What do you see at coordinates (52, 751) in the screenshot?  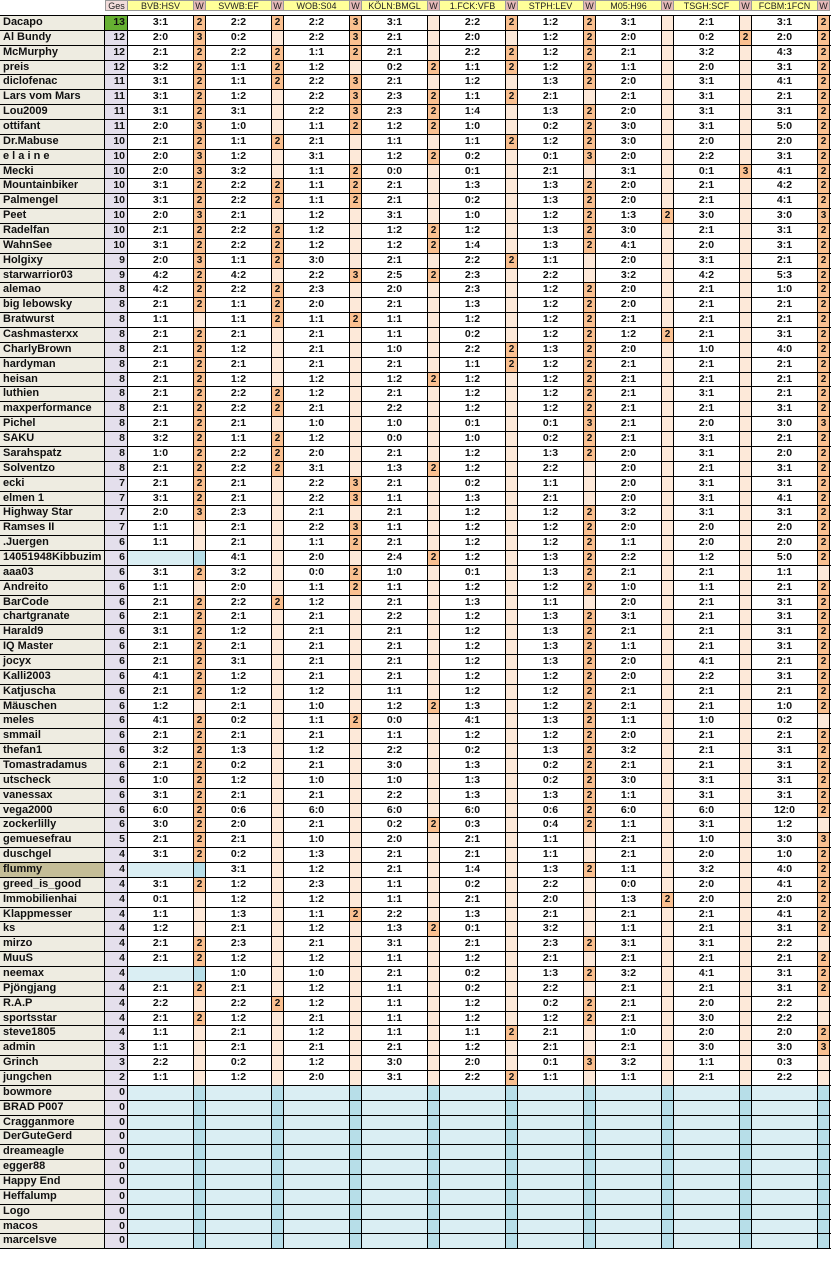 I see `player-name: thefan1` at bounding box center [52, 751].